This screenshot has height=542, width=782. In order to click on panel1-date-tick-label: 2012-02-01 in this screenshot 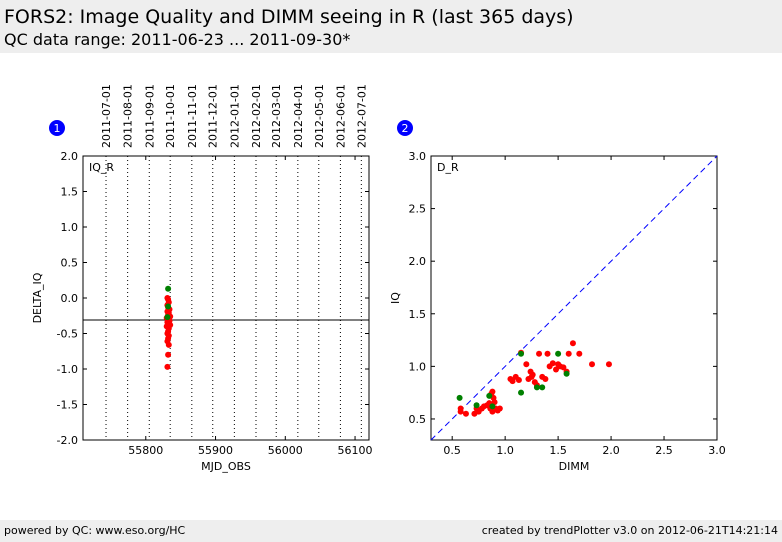, I will do `click(256, 116)`.